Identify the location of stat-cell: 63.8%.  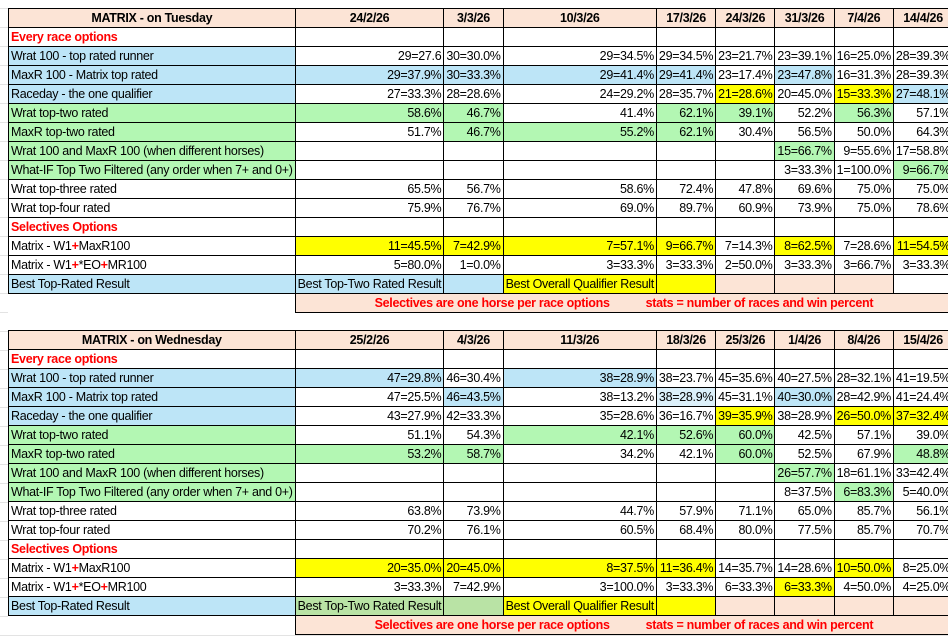
(369, 511).